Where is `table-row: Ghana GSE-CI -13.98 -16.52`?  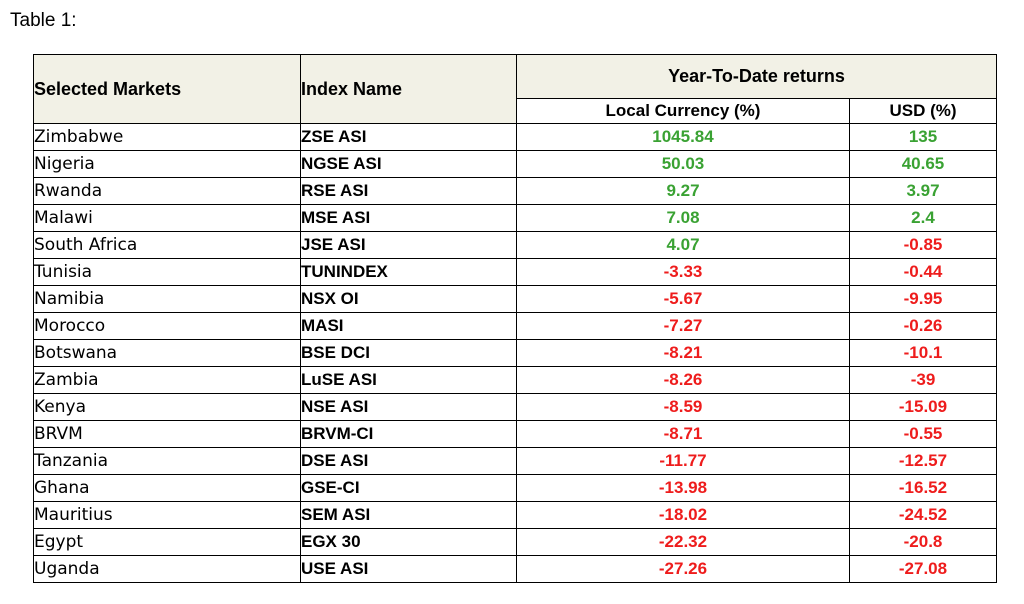
table-row: Ghana GSE-CI -13.98 -16.52 is located at coordinates (515, 488).